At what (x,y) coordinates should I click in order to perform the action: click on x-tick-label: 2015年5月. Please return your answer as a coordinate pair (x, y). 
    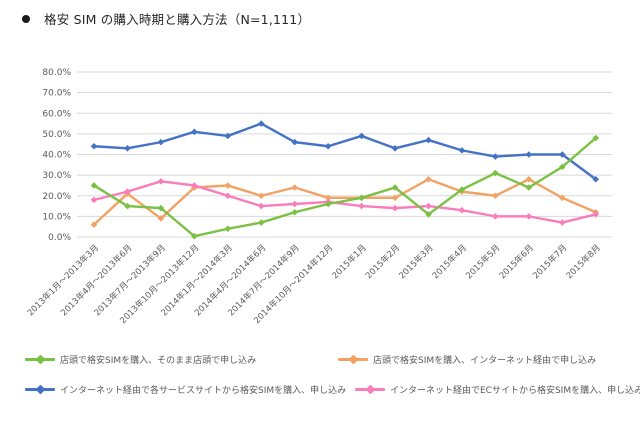
    Looking at the image, I should click on (483, 261).